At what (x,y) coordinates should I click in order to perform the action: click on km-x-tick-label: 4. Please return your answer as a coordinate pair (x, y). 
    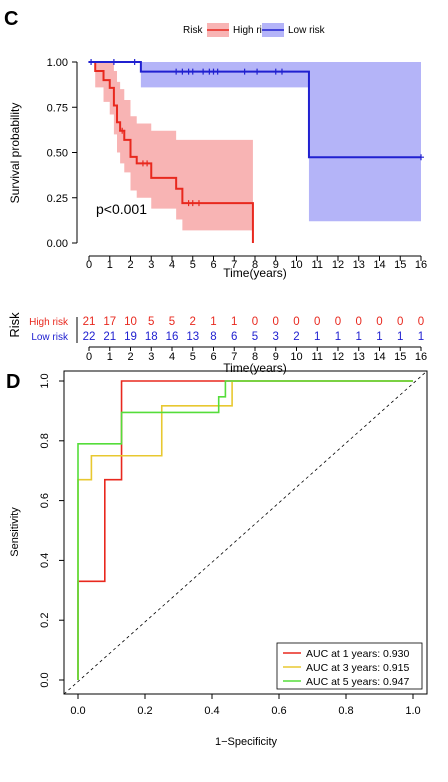
    Looking at the image, I should click on (172, 265).